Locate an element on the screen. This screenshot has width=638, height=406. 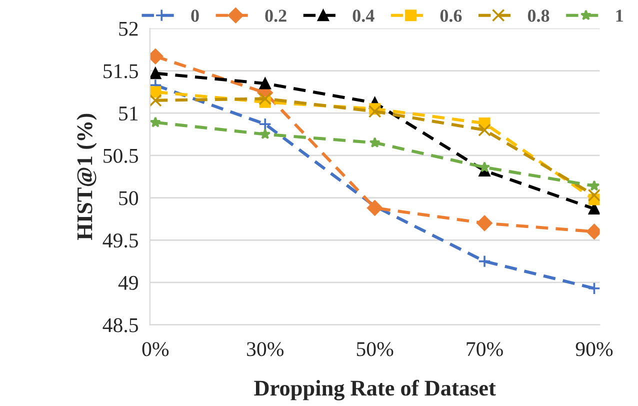
y-tick-label: 48.5 is located at coordinates (120, 325).